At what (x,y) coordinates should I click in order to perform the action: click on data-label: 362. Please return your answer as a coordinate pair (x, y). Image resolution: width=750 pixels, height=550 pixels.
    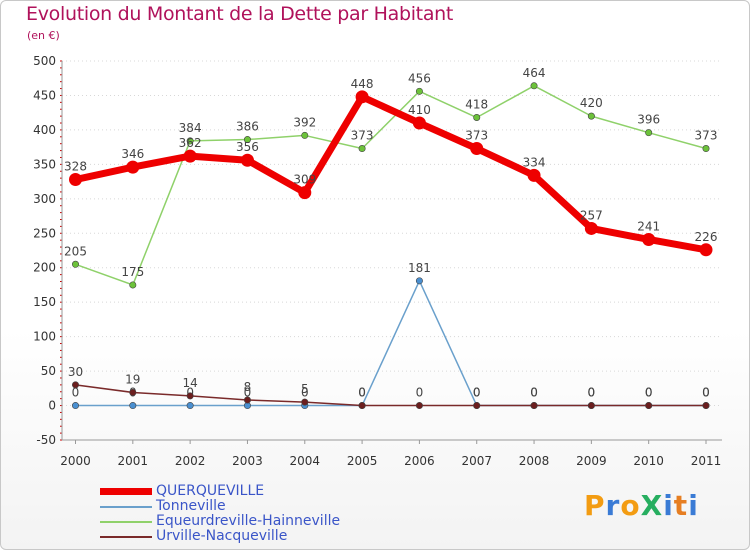
    Looking at the image, I should click on (190, 143).